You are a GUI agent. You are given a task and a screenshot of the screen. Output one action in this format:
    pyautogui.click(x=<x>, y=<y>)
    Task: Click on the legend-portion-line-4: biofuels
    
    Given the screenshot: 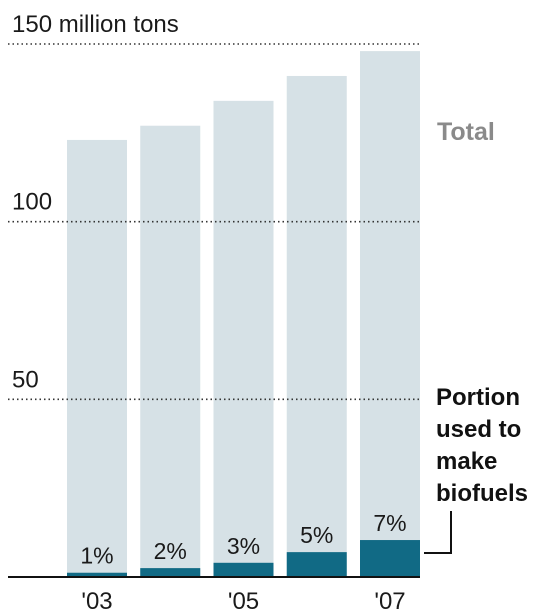 What is the action you would take?
    pyautogui.click(x=482, y=493)
    